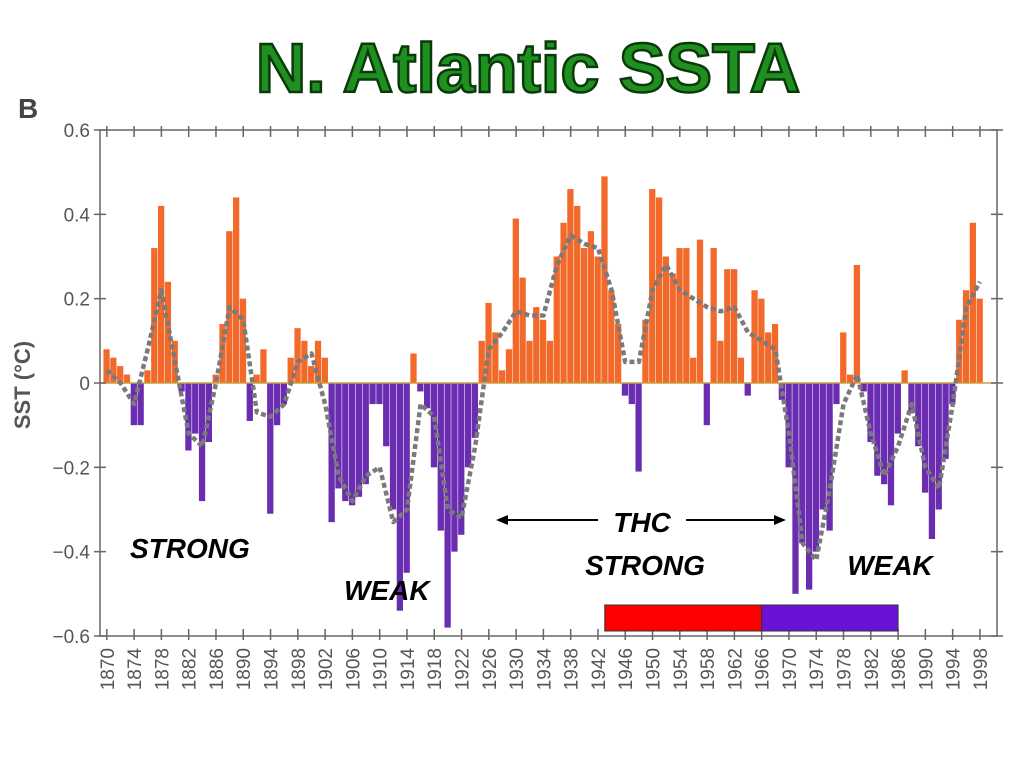 Image resolution: width=1024 pixels, height=773 pixels. I want to click on panel-label: B, so click(28, 108).